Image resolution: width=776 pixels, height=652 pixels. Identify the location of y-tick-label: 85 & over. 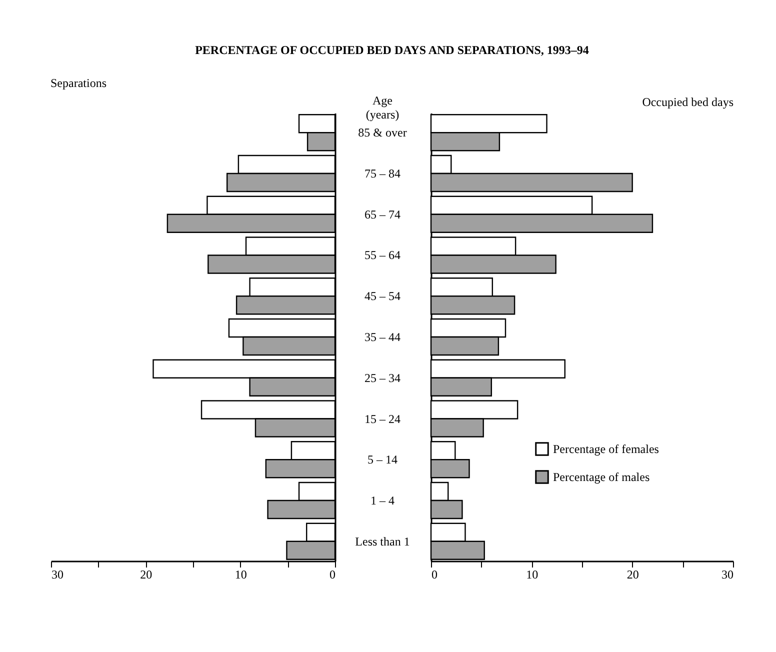
(382, 133).